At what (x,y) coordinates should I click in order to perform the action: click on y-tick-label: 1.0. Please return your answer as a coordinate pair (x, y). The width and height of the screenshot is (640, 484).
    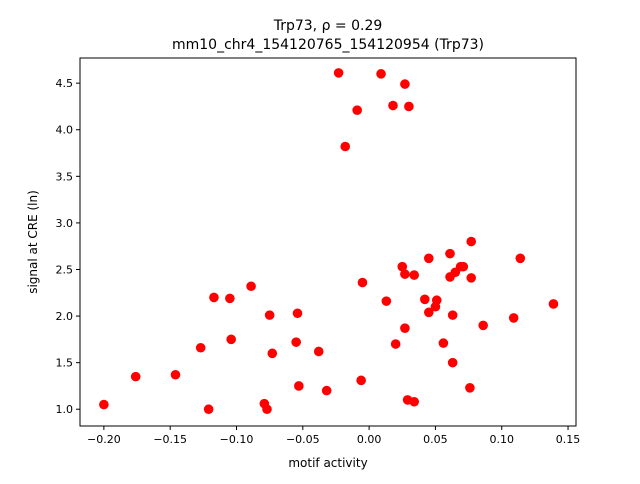
    Looking at the image, I should click on (65, 409).